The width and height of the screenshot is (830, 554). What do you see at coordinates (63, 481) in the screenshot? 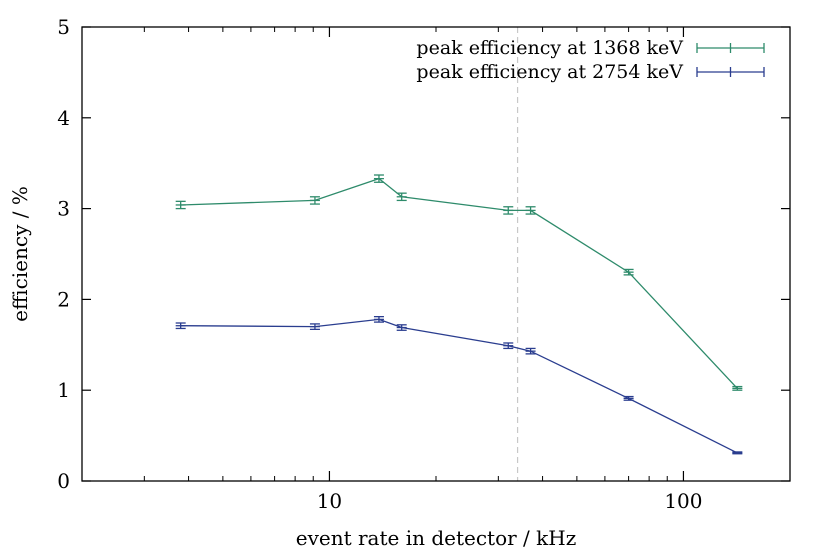
I see `y-tick-label: 0` at bounding box center [63, 481].